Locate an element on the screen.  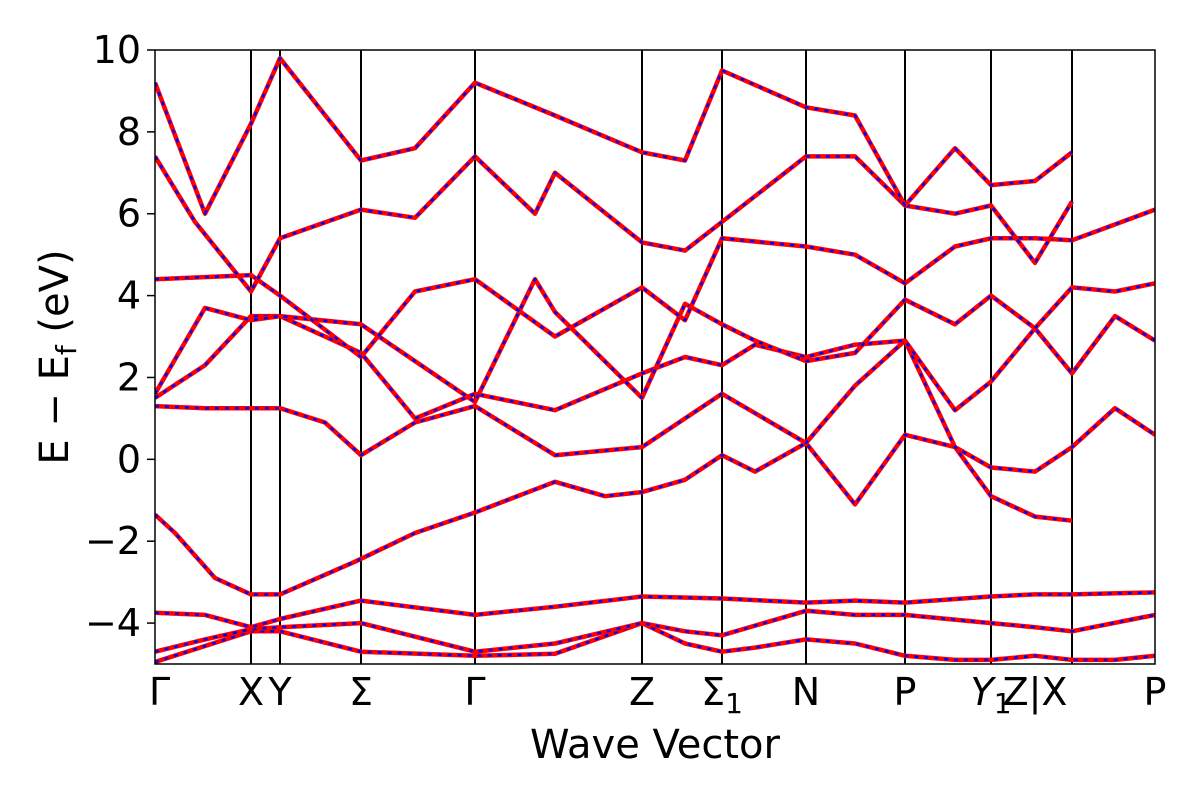
band-2-dft is located at coordinates (655, 610).